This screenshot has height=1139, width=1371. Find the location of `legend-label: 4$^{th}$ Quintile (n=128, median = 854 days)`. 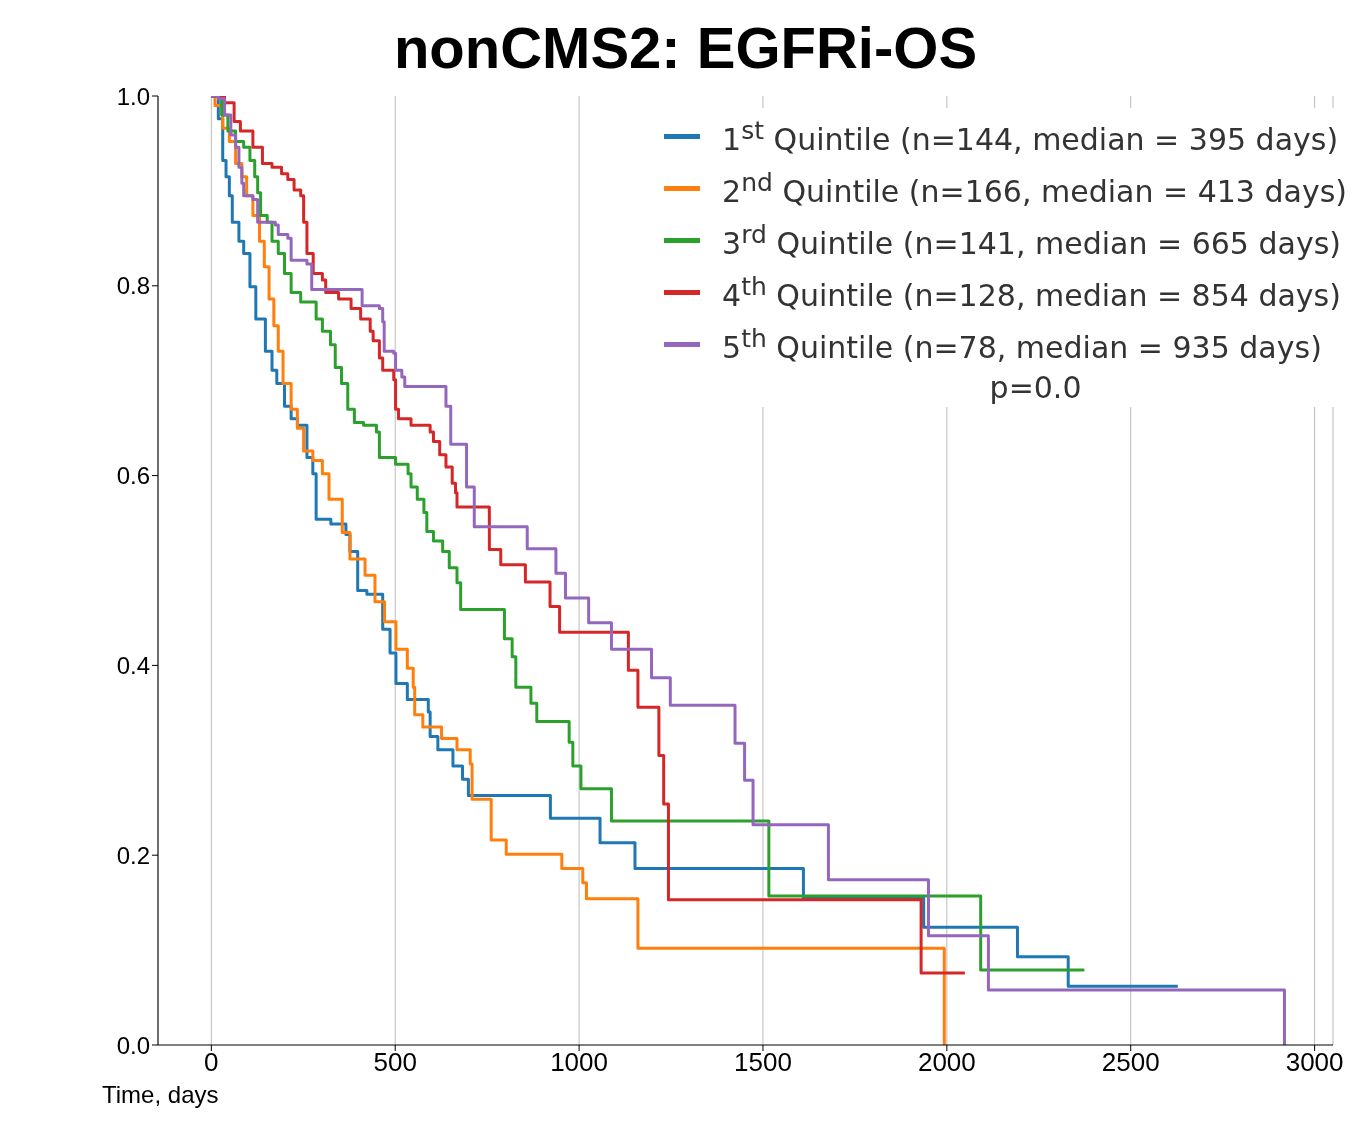

legend-label: 4$^{th}$ Quintile (n=128, median = 854 days) is located at coordinates (1031, 292).